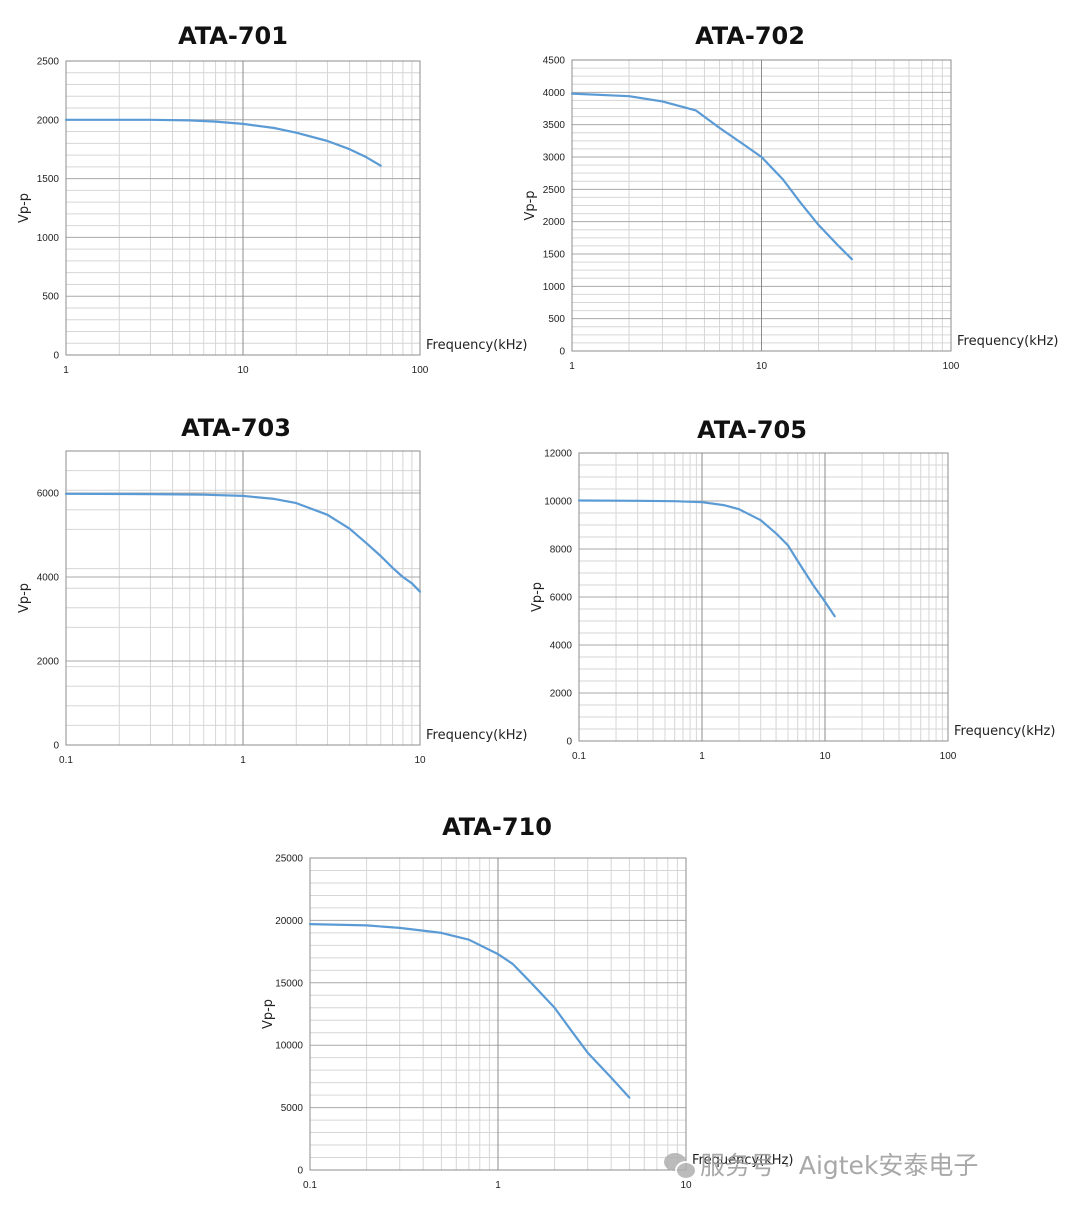  I want to click on y-tick-label: 15000, so click(289, 983).